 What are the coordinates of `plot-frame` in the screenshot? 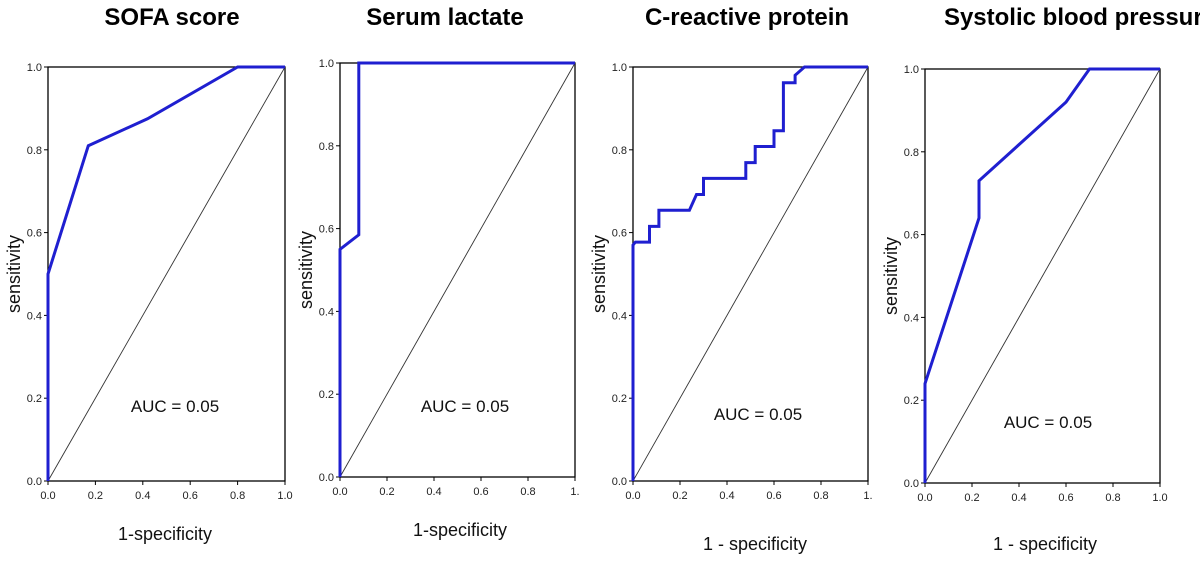 It's located at (1042, 276).